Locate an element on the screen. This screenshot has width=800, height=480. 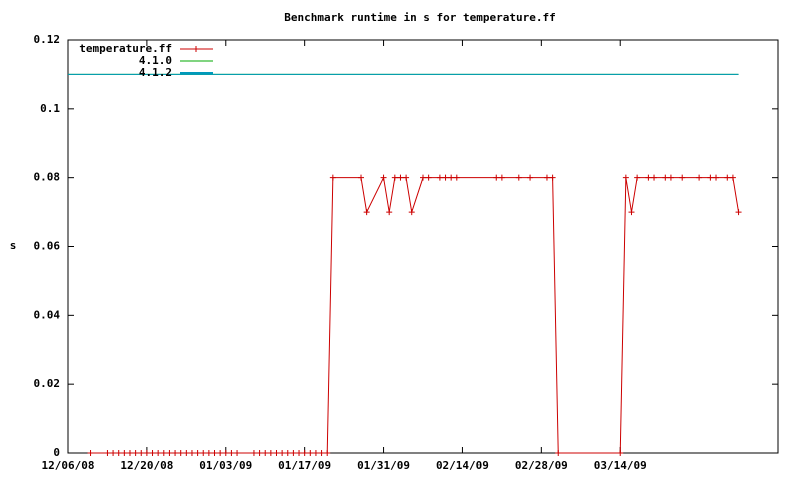
x-tick-label: 12/06/08 is located at coordinates (68, 465).